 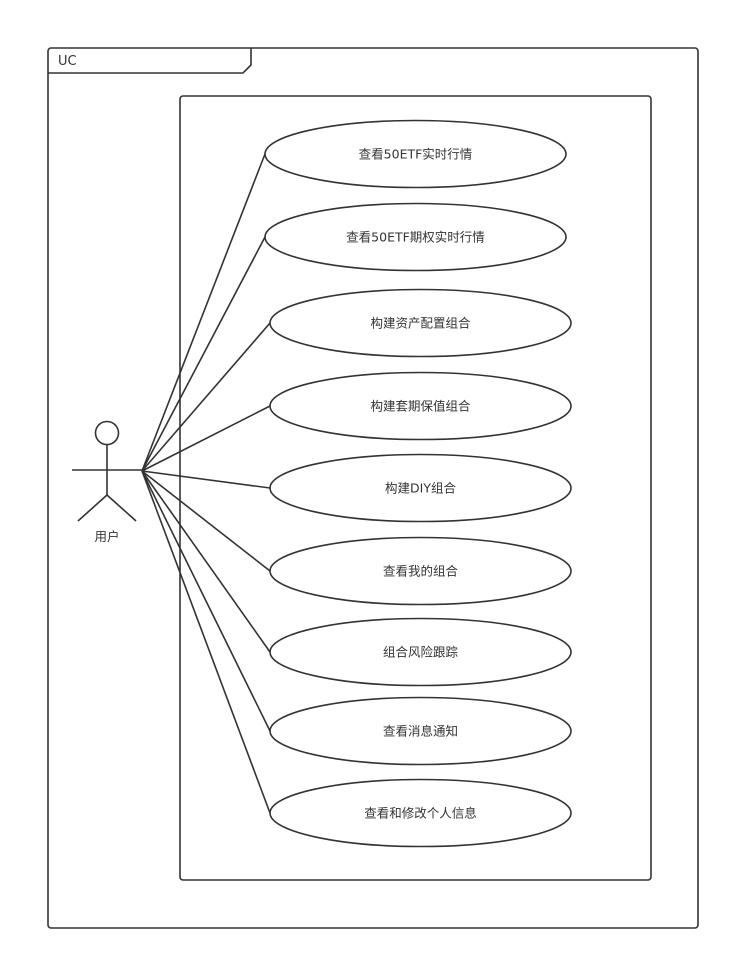 What do you see at coordinates (92, 508) in the screenshot?
I see `actor-left-leg` at bounding box center [92, 508].